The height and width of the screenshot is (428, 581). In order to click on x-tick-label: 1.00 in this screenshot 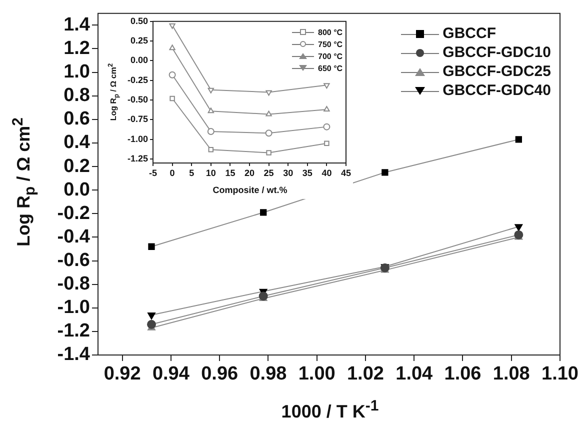, I will do `click(317, 374)`.